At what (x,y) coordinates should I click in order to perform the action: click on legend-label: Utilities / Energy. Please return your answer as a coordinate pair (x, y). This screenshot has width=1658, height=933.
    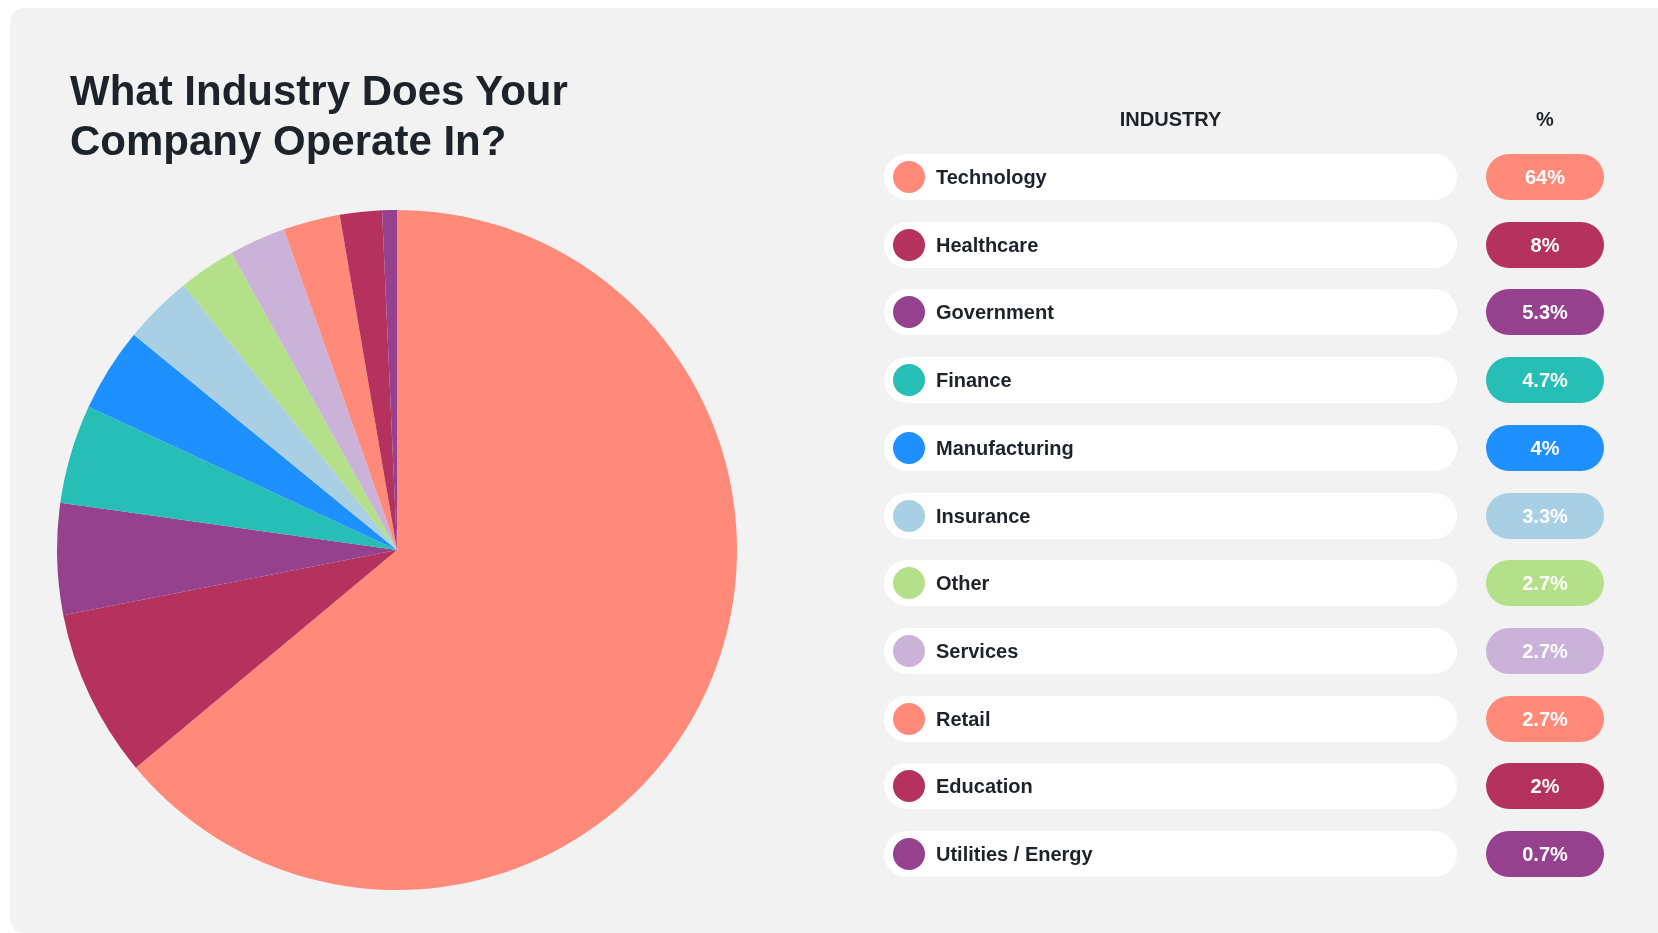
    Looking at the image, I should click on (1014, 854).